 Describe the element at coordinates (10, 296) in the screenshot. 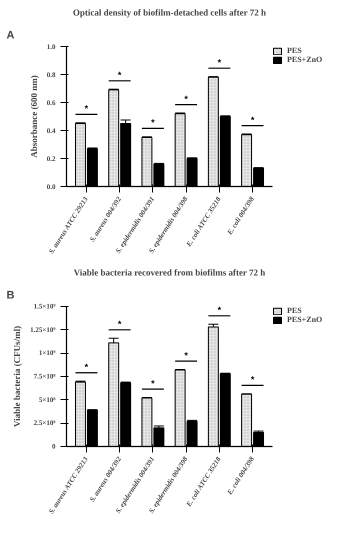

I see `text: B` at that location.